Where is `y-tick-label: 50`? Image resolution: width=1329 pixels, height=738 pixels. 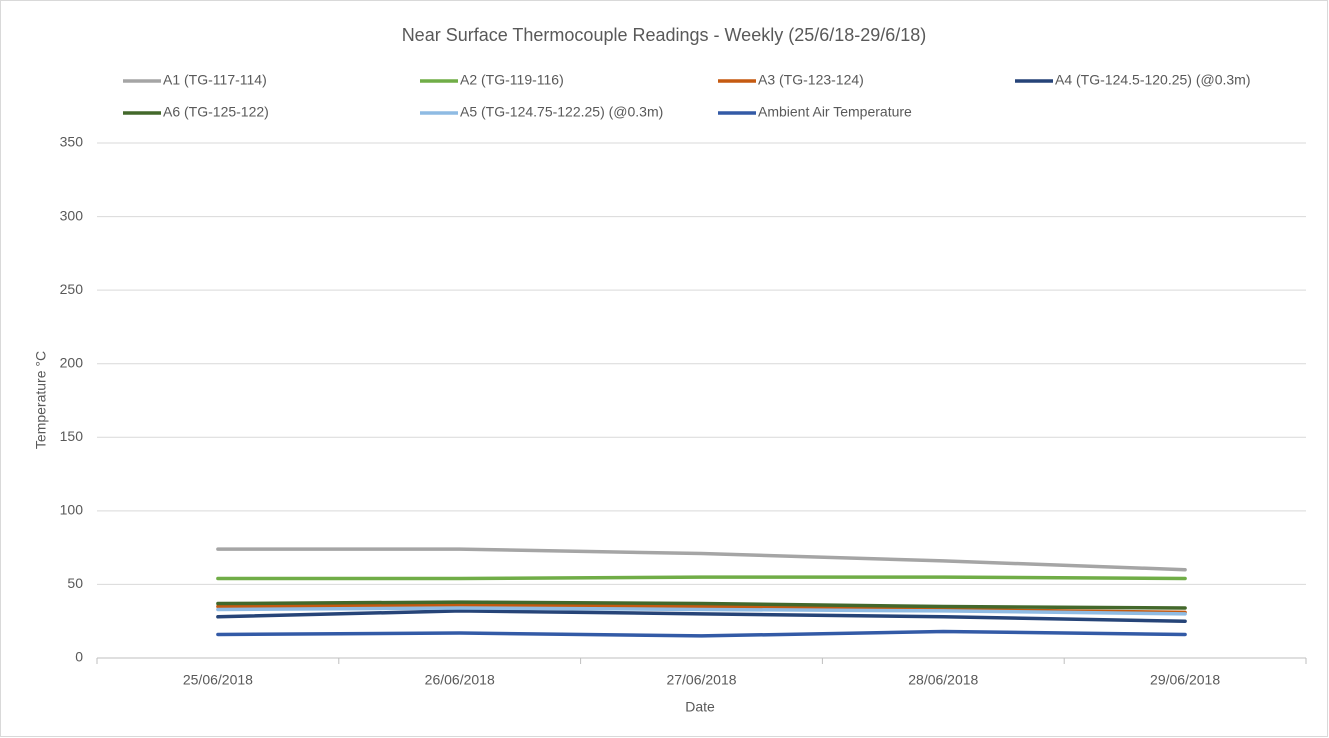 y-tick-label: 50 is located at coordinates (75, 583).